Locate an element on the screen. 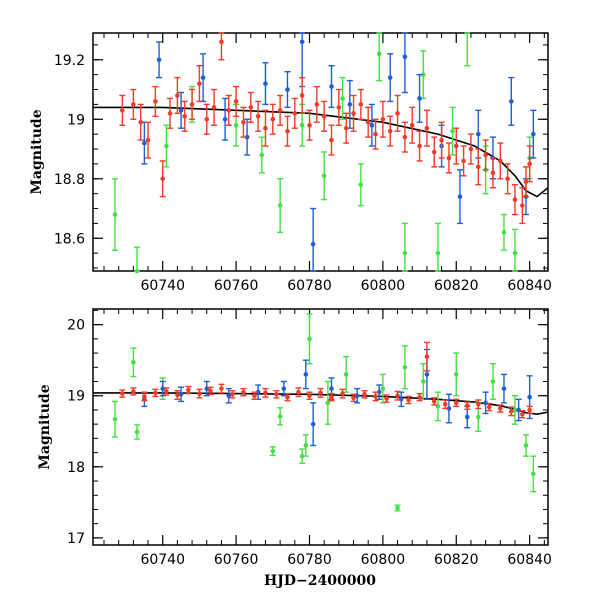  x-axis-label: HJD−2400000 is located at coordinates (320, 581).